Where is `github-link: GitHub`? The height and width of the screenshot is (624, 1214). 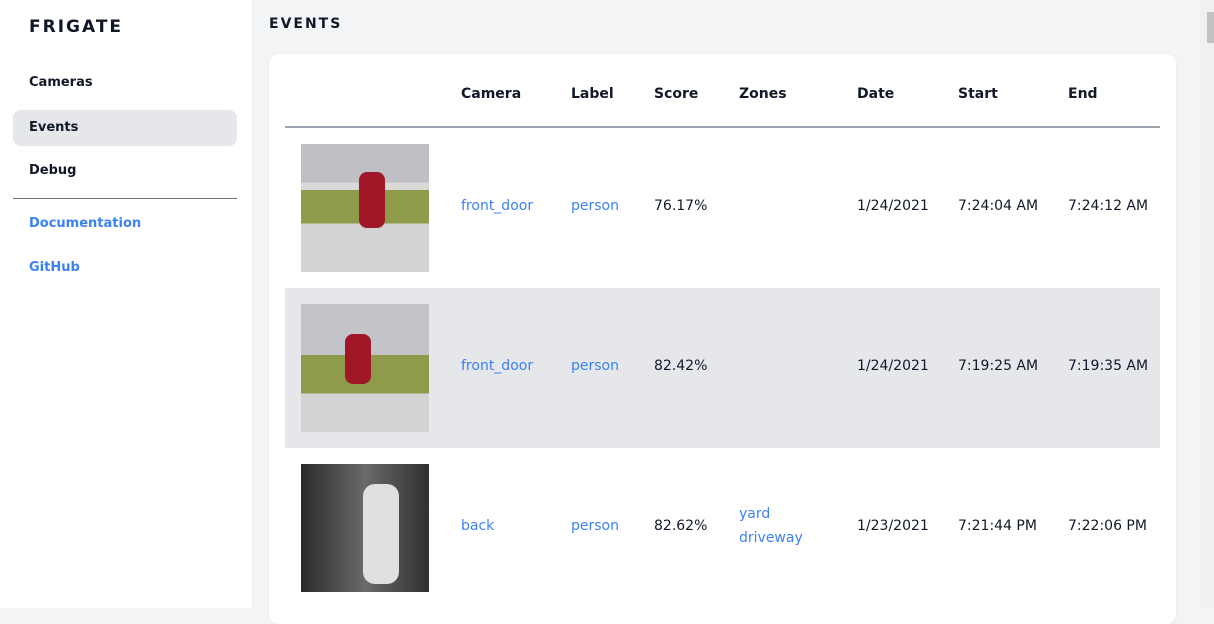 github-link: GitHub is located at coordinates (54, 267).